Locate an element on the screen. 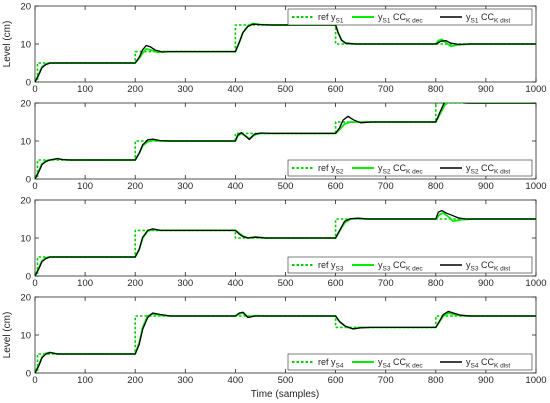 This screenshot has height=403, width=550. legend: ref yS1 yS1 CCK dec yS1 CCK dist is located at coordinates (410, 17).